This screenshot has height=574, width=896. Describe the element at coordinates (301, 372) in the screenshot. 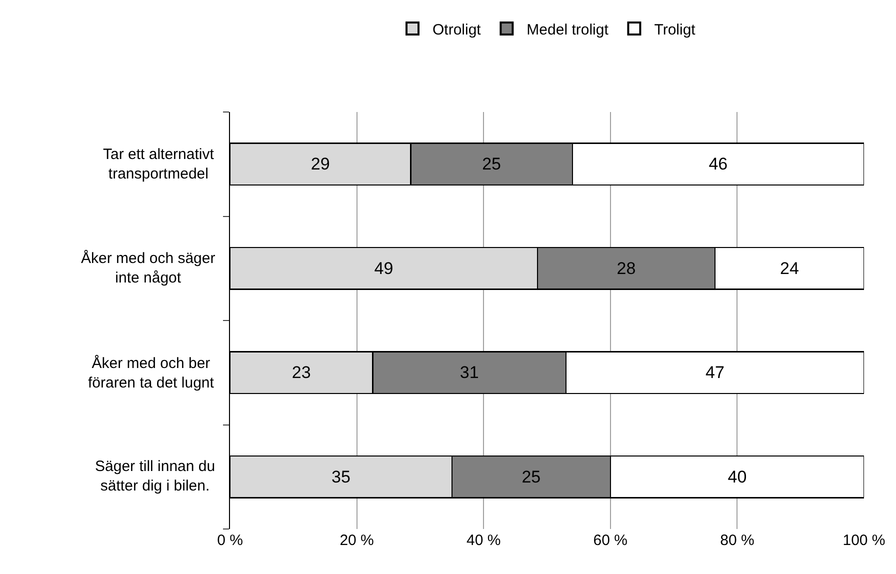

I see `data-label: 23` at that location.